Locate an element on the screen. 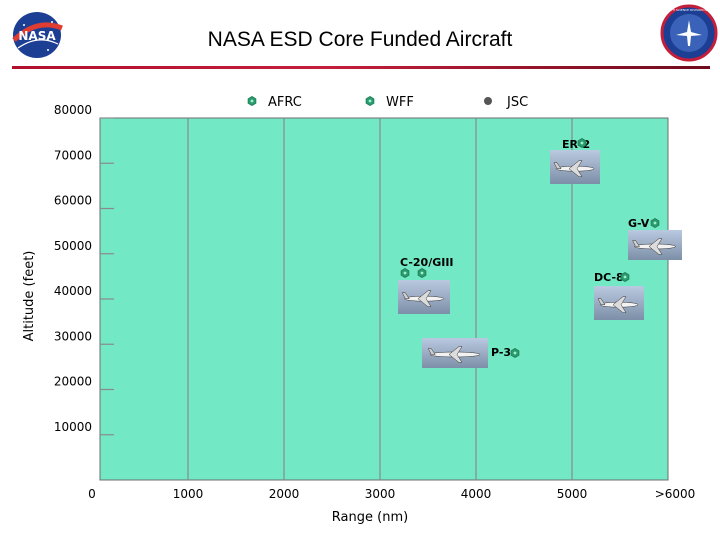 The width and height of the screenshot is (720, 540). title-rule is located at coordinates (361, 67).